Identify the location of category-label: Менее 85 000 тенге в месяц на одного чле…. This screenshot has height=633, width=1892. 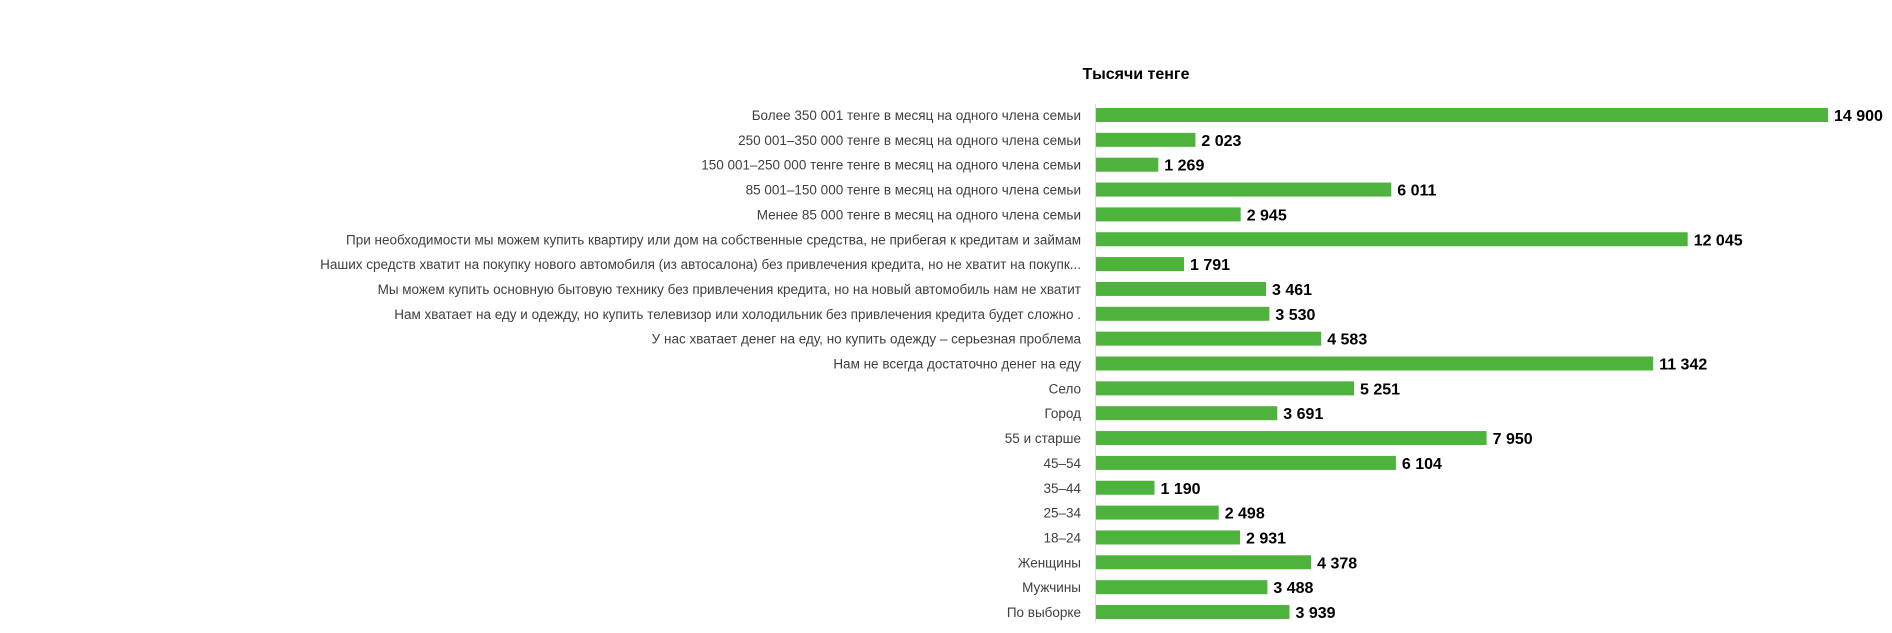
(919, 214).